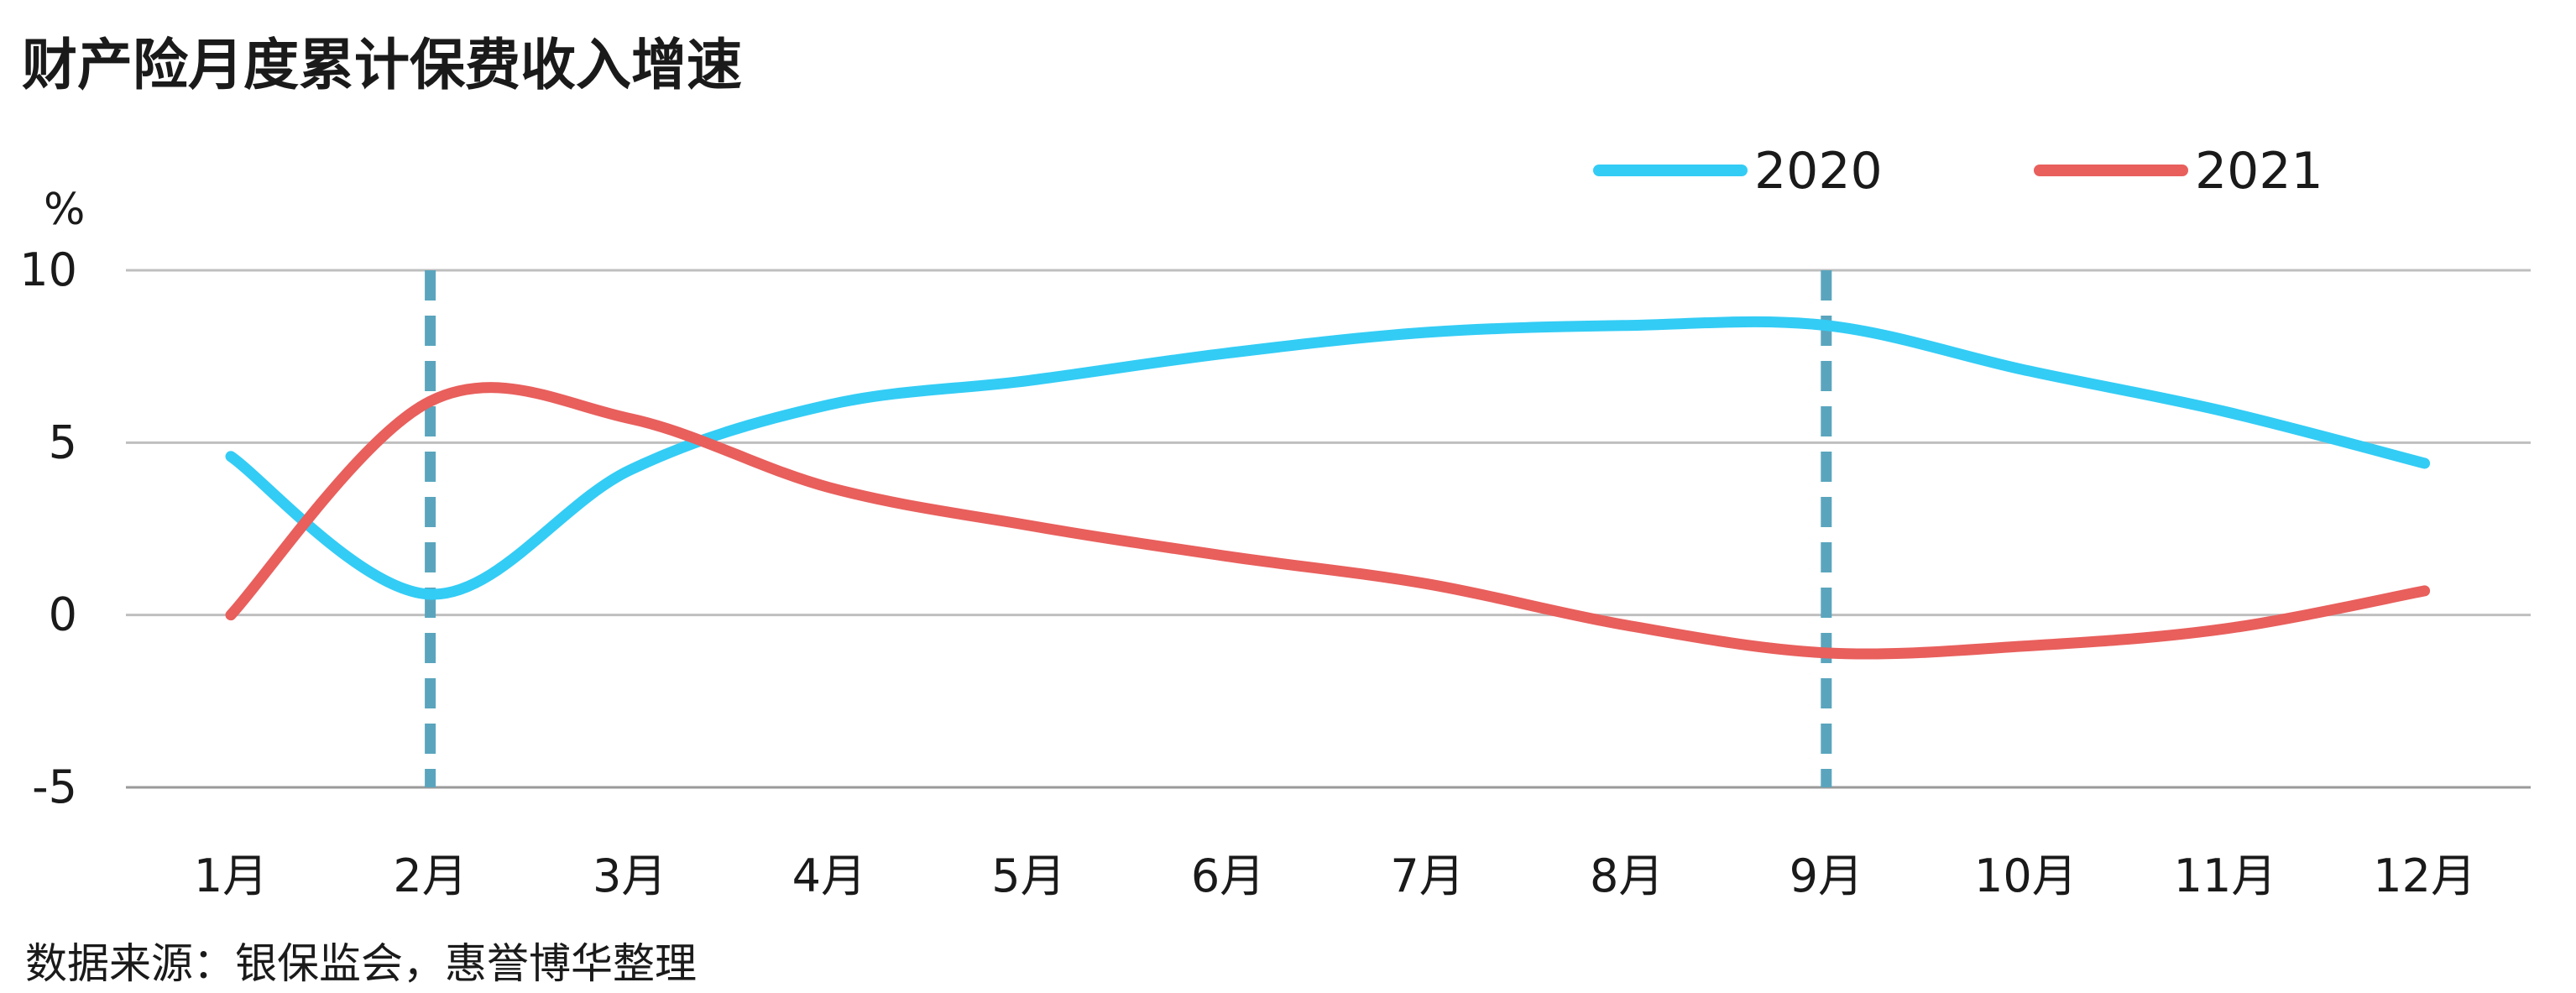 The image size is (2576, 993). I want to click on x-tick-label: 9月, so click(1826, 876).